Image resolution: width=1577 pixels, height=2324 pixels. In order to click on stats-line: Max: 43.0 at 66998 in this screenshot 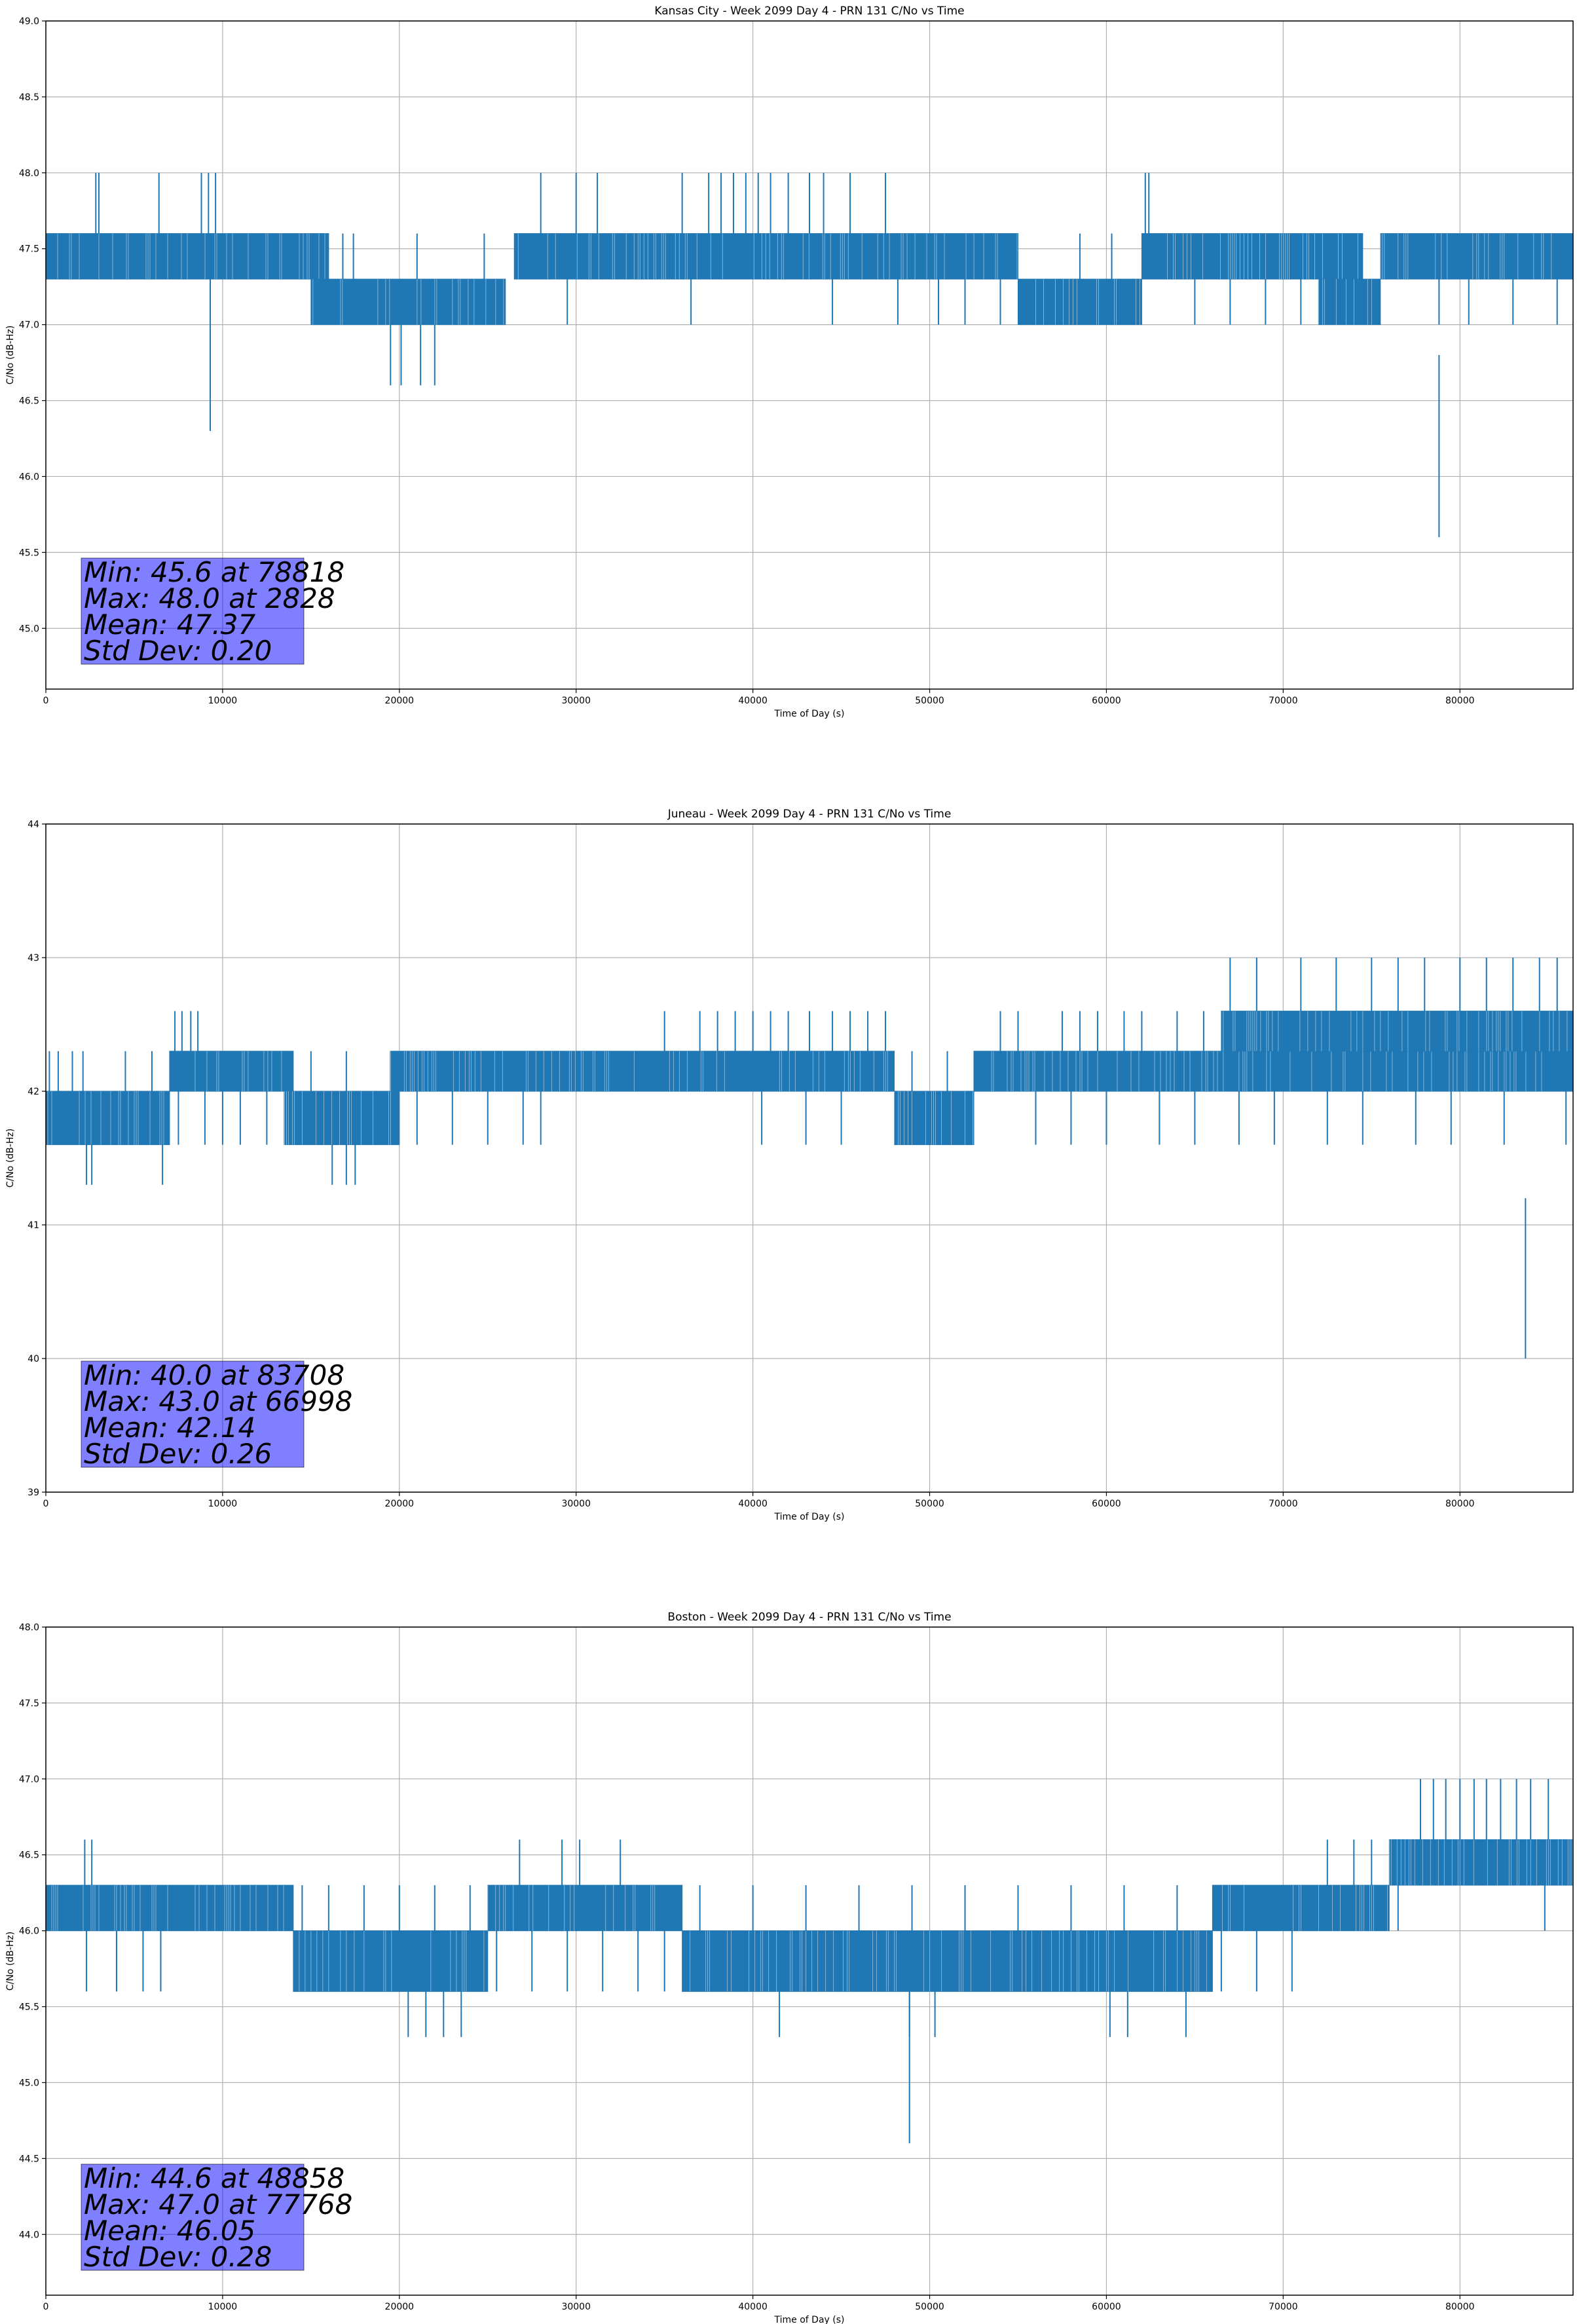, I will do `click(218, 1401)`.